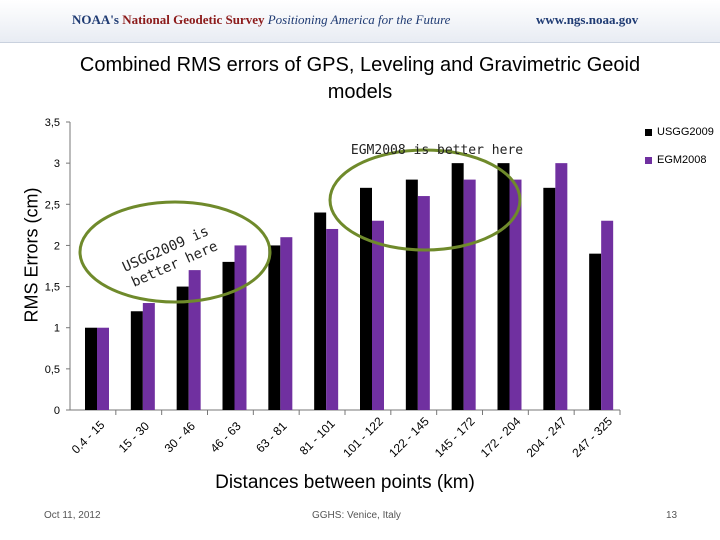  Describe the element at coordinates (95, 19) in the screenshot. I see `header-org: NOAA's` at that location.